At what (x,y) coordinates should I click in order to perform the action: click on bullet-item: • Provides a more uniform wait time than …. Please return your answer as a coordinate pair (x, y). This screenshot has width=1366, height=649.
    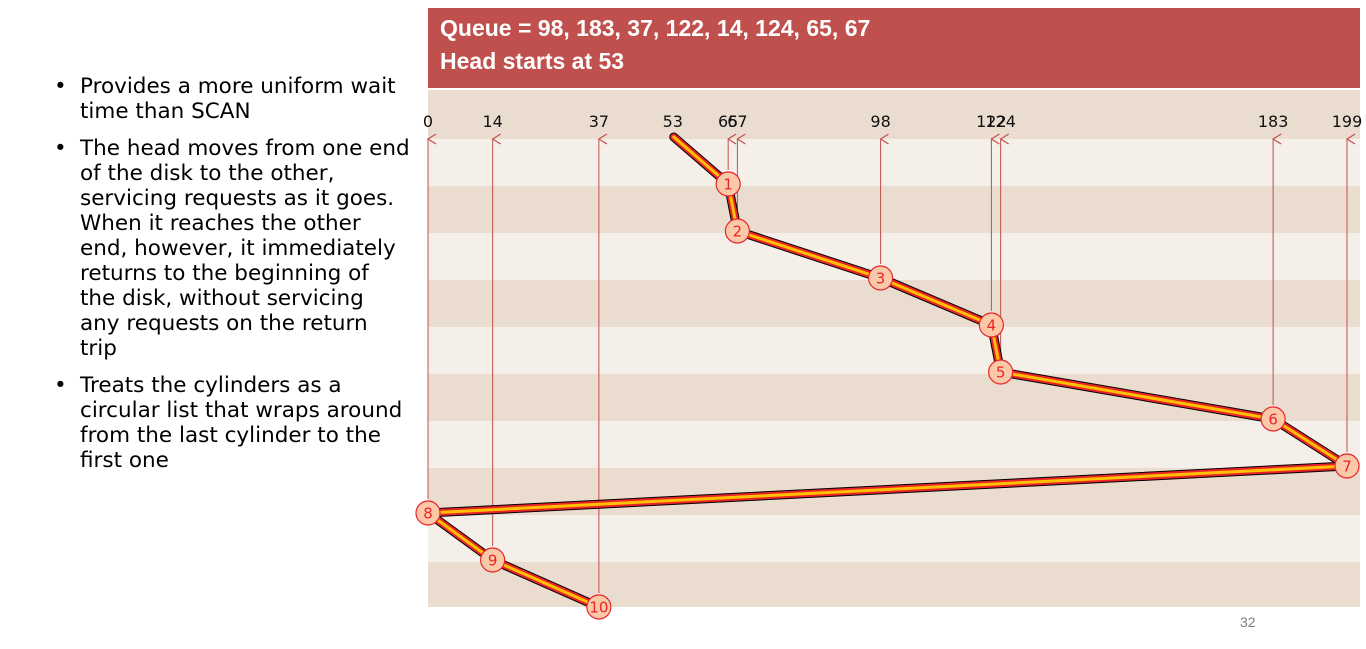
    Looking at the image, I should click on (230, 99).